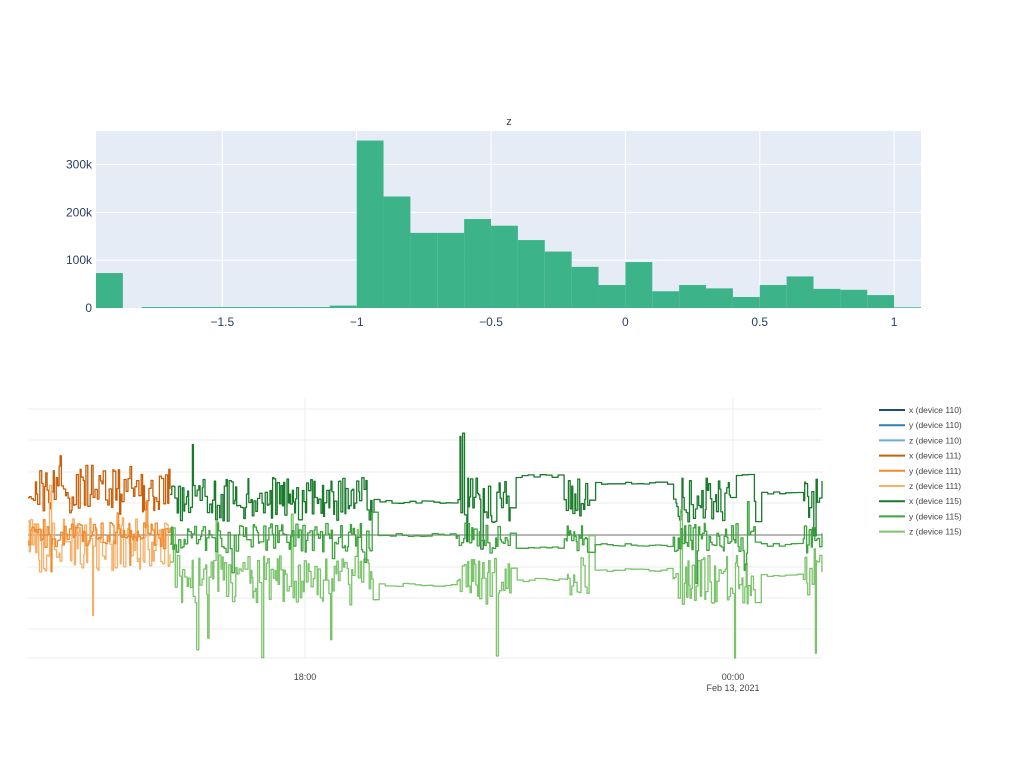  Describe the element at coordinates (935, 440) in the screenshot. I see `legend-label: z (device 110)` at that location.